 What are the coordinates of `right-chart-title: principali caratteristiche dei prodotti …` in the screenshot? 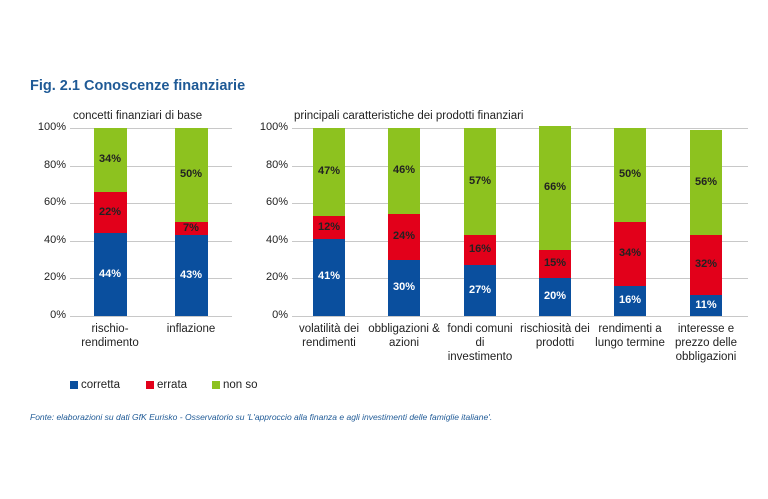 It's located at (409, 116).